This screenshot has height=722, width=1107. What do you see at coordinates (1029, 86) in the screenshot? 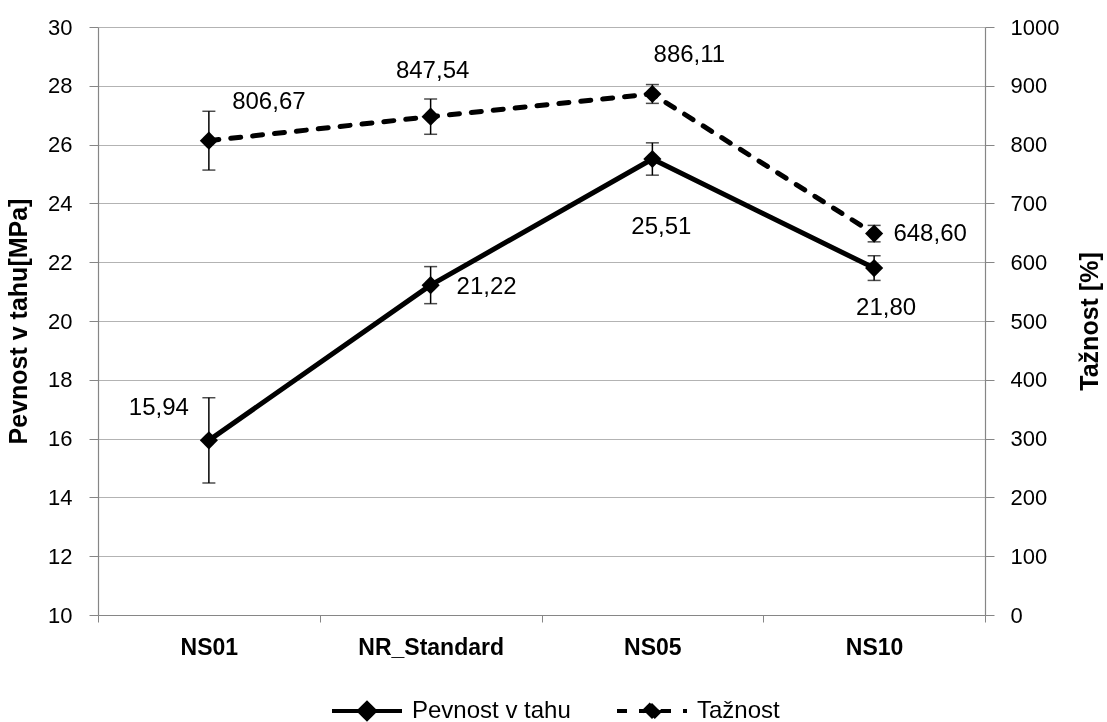
I see `y2-tick-label: 900` at bounding box center [1029, 86].